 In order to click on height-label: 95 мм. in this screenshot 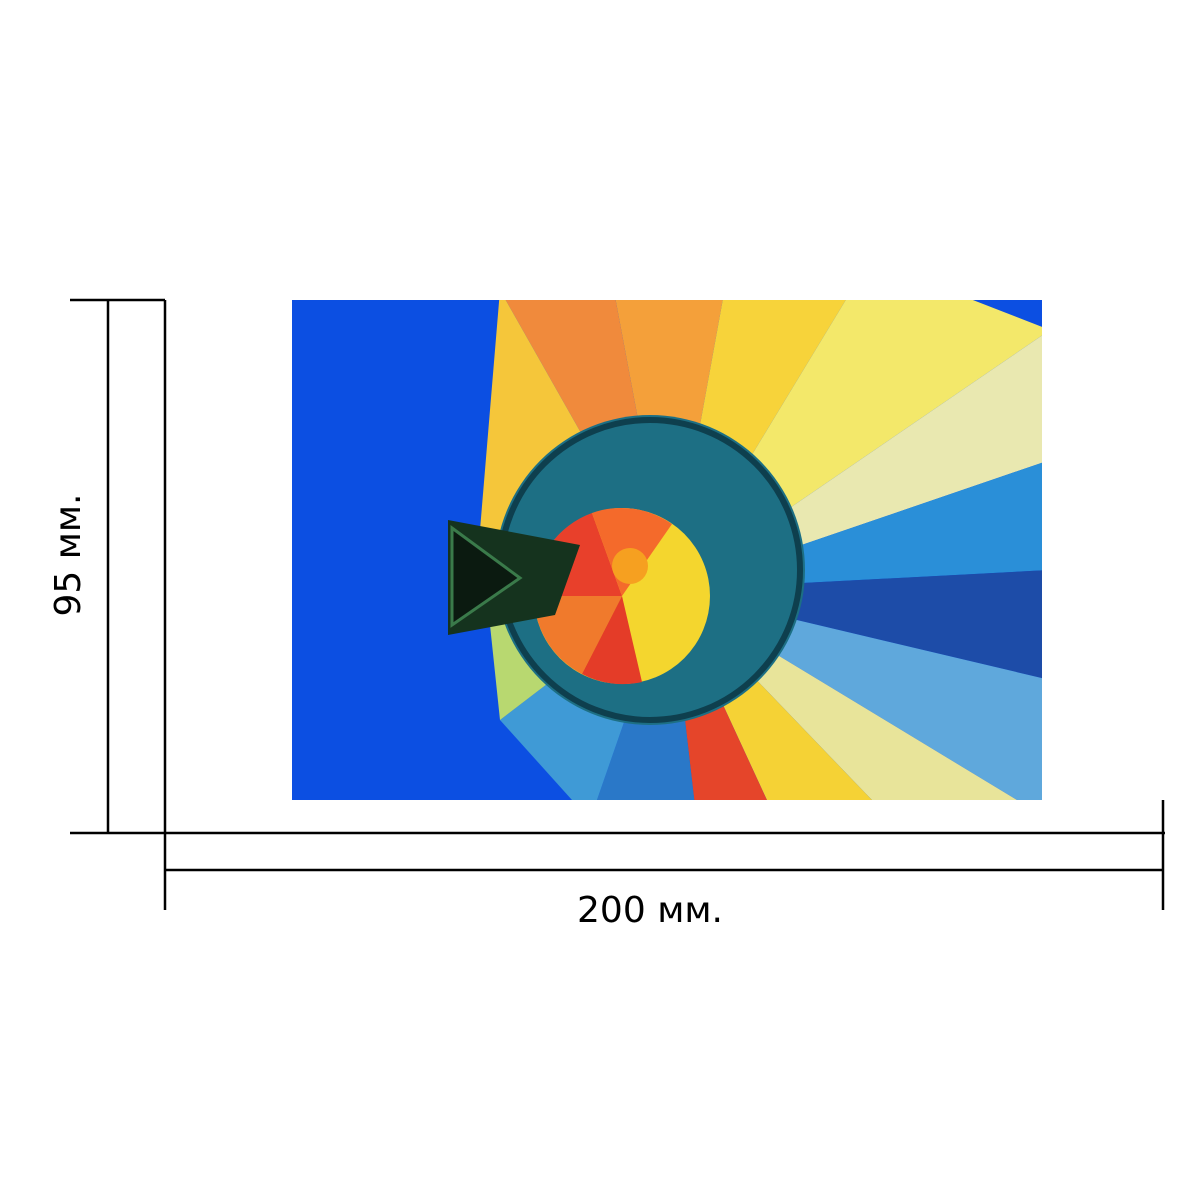, I will do `click(68, 554)`.